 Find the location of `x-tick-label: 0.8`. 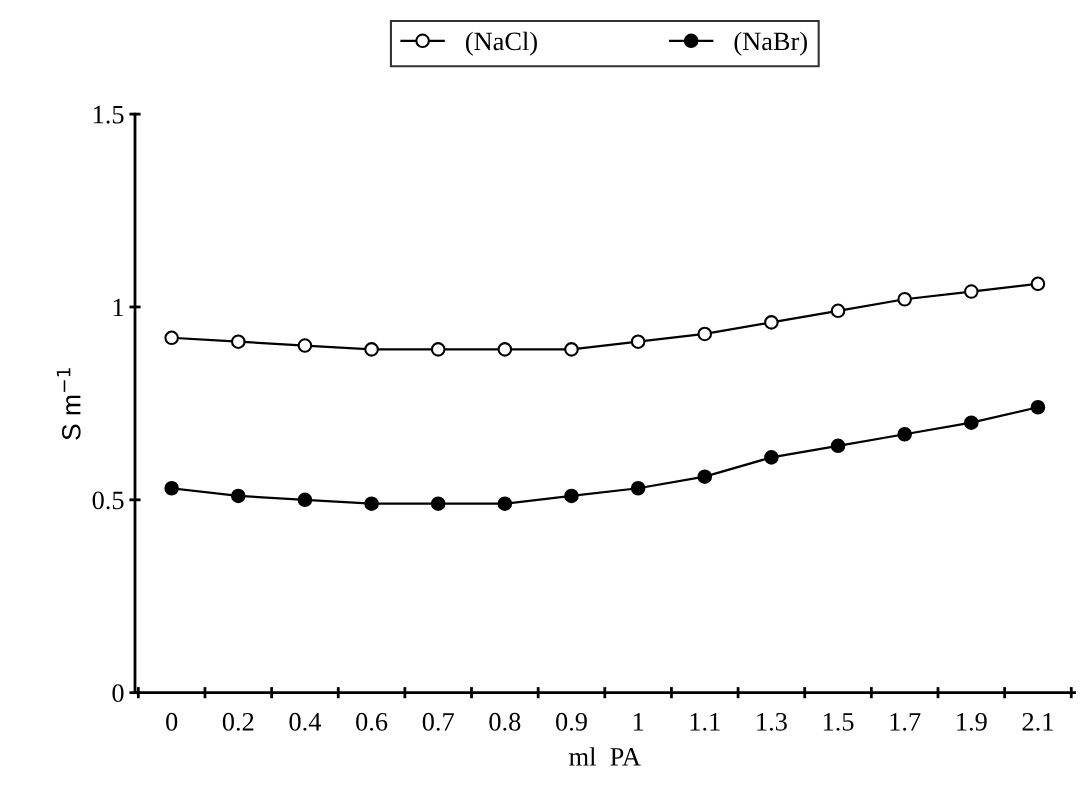

x-tick-label: 0.8 is located at coordinates (505, 721).